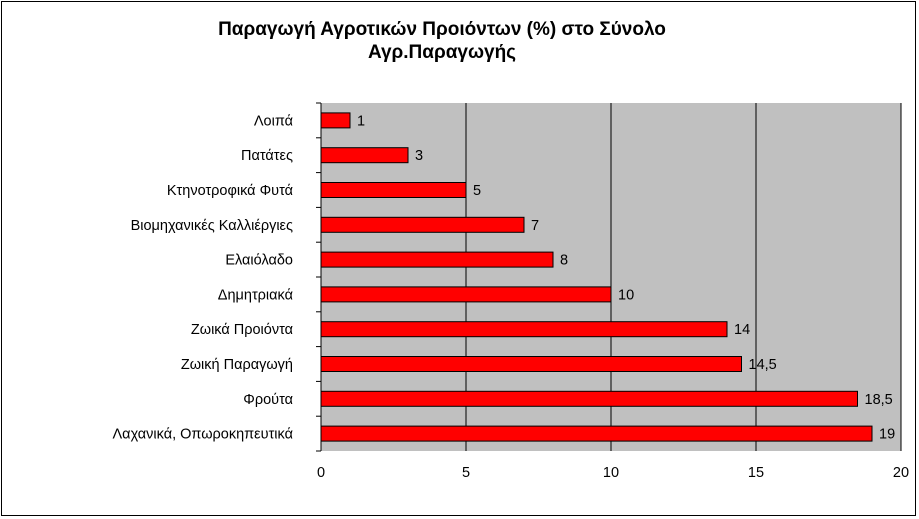 This screenshot has width=919, height=519. I want to click on category-label-0: Λοιπά, so click(273, 121).